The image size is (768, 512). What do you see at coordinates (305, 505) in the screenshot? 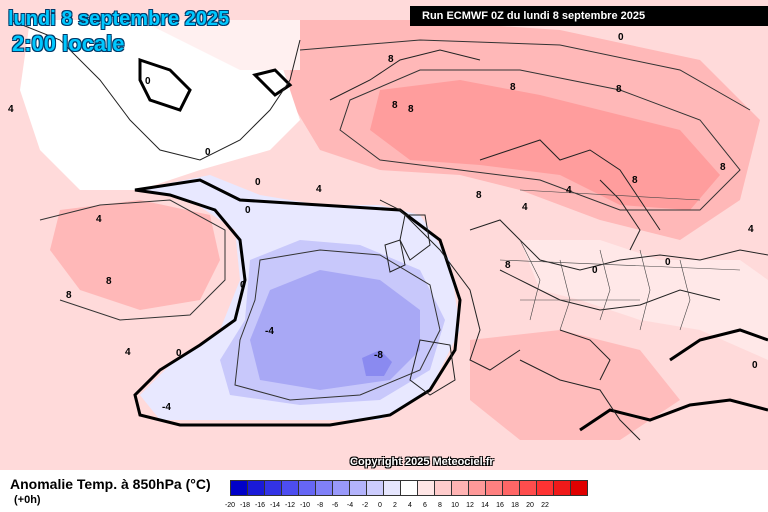
I see `color-scale-label: -10` at bounding box center [305, 505].